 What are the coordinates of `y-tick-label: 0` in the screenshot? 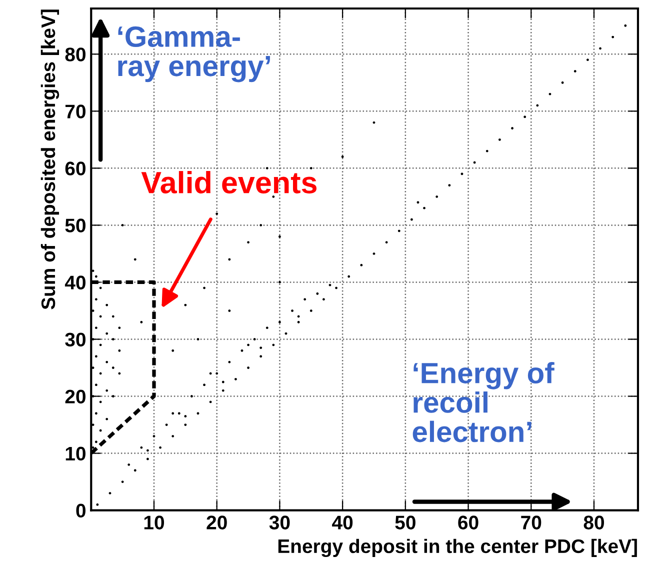 It's located at (81, 511).